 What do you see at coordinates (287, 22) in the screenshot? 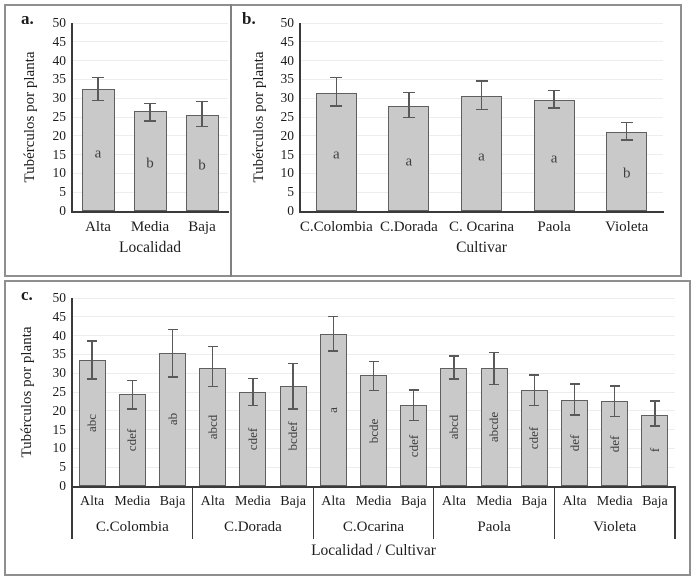
I see `y-tick-label: 50` at bounding box center [287, 22].